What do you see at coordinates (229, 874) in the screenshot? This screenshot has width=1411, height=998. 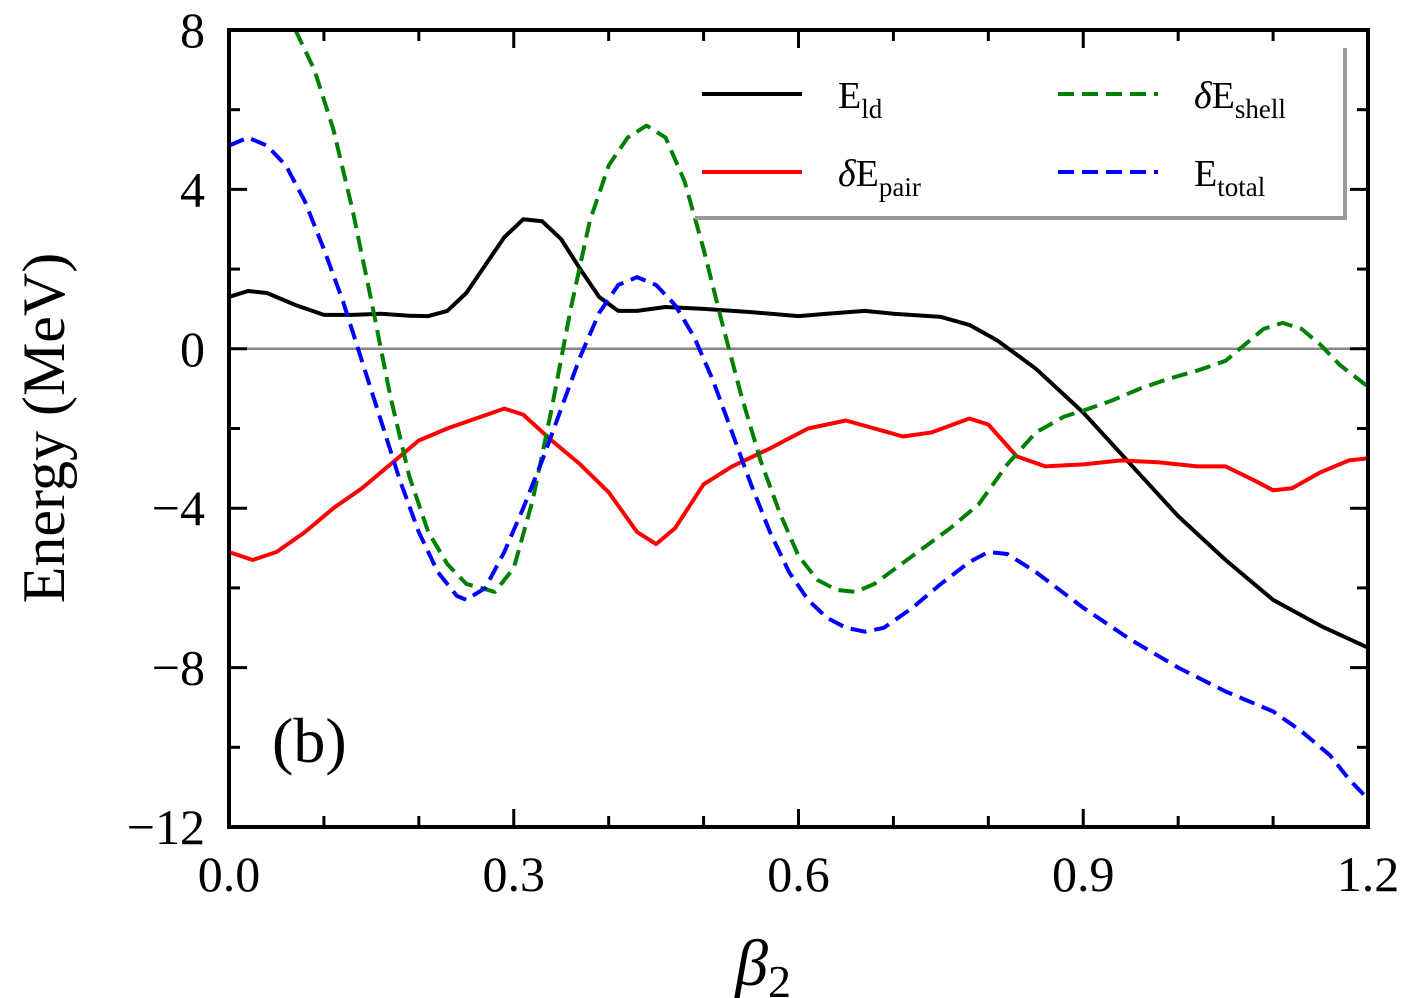 I see `x-tick-label: 0.0` at bounding box center [229, 874].